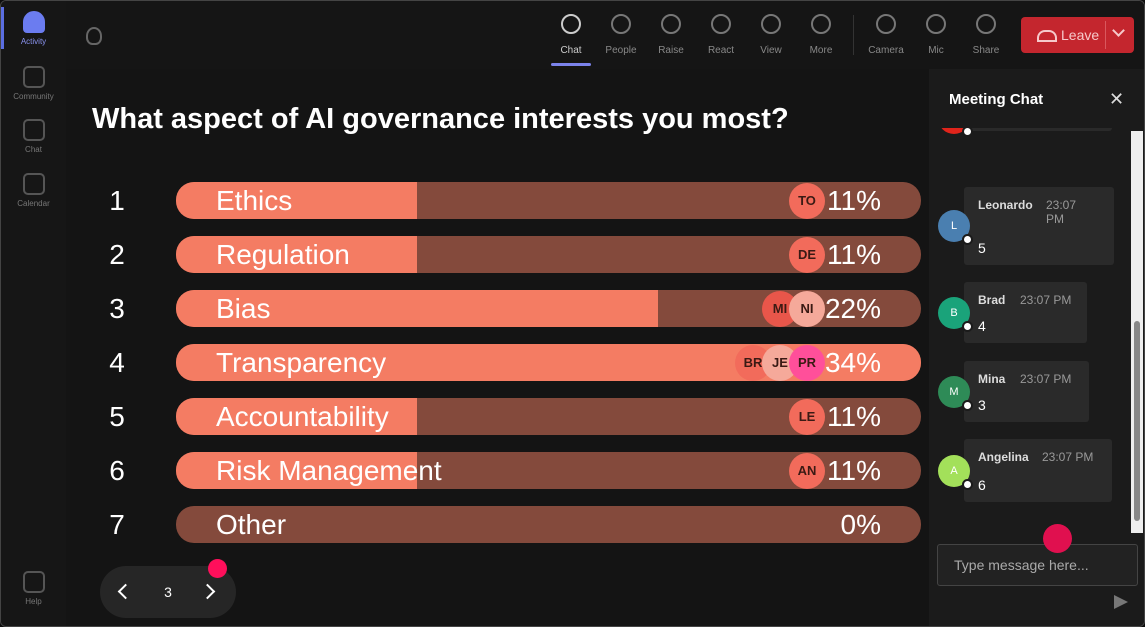  Describe the element at coordinates (771, 50) in the screenshot. I see `toolbar-label: View` at that location.